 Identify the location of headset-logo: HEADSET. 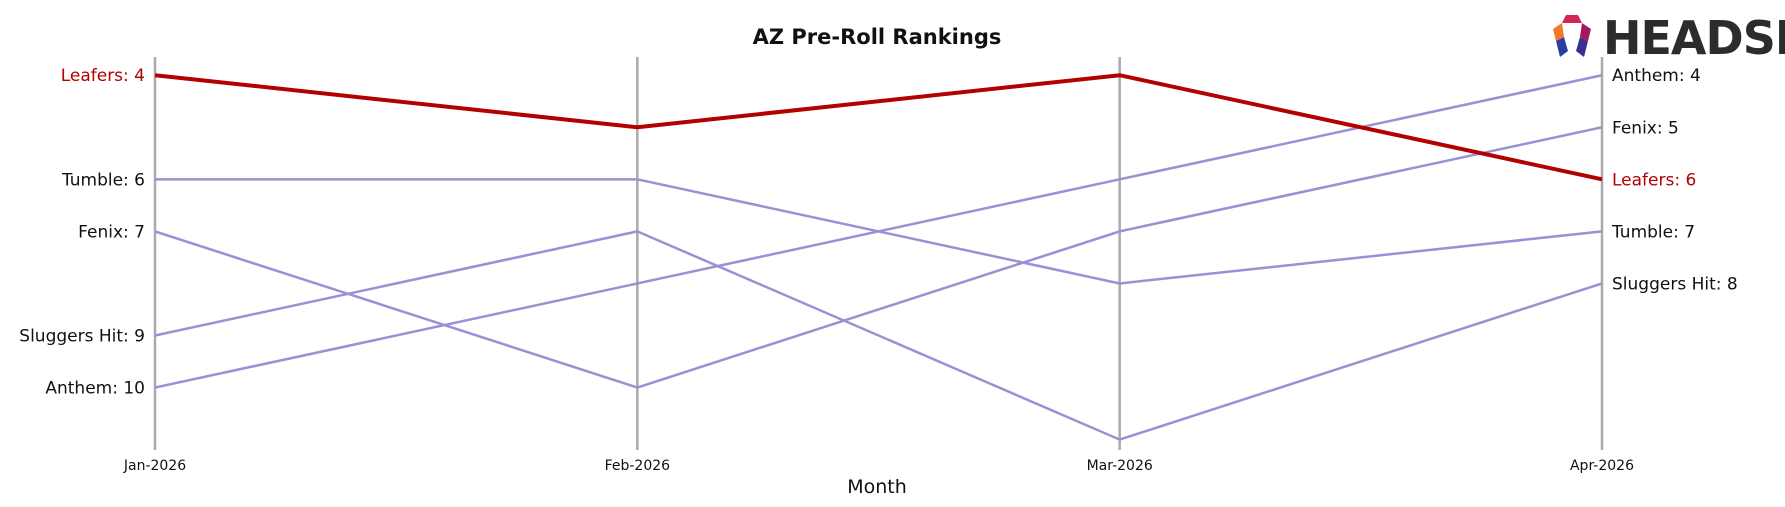
(1669, 38).